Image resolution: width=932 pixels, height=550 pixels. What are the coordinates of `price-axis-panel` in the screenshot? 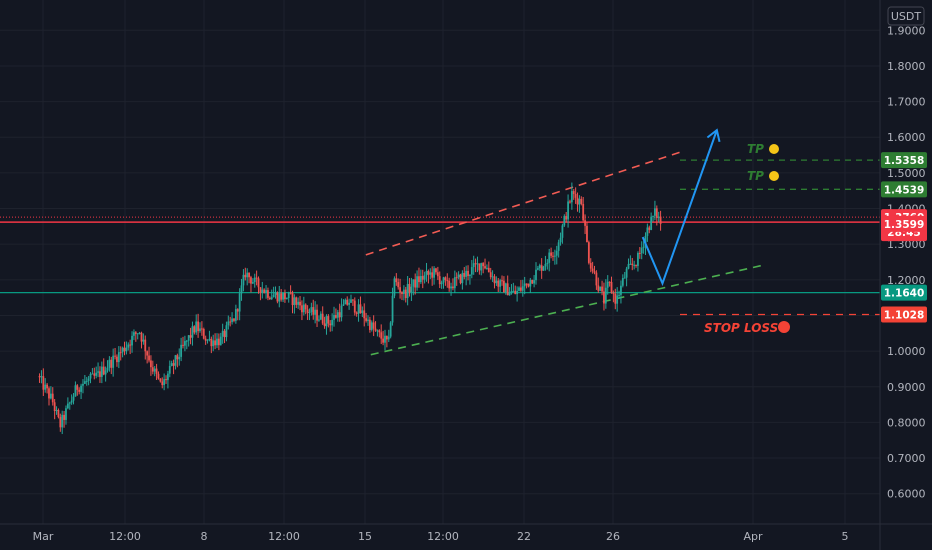 It's located at (906, 275).